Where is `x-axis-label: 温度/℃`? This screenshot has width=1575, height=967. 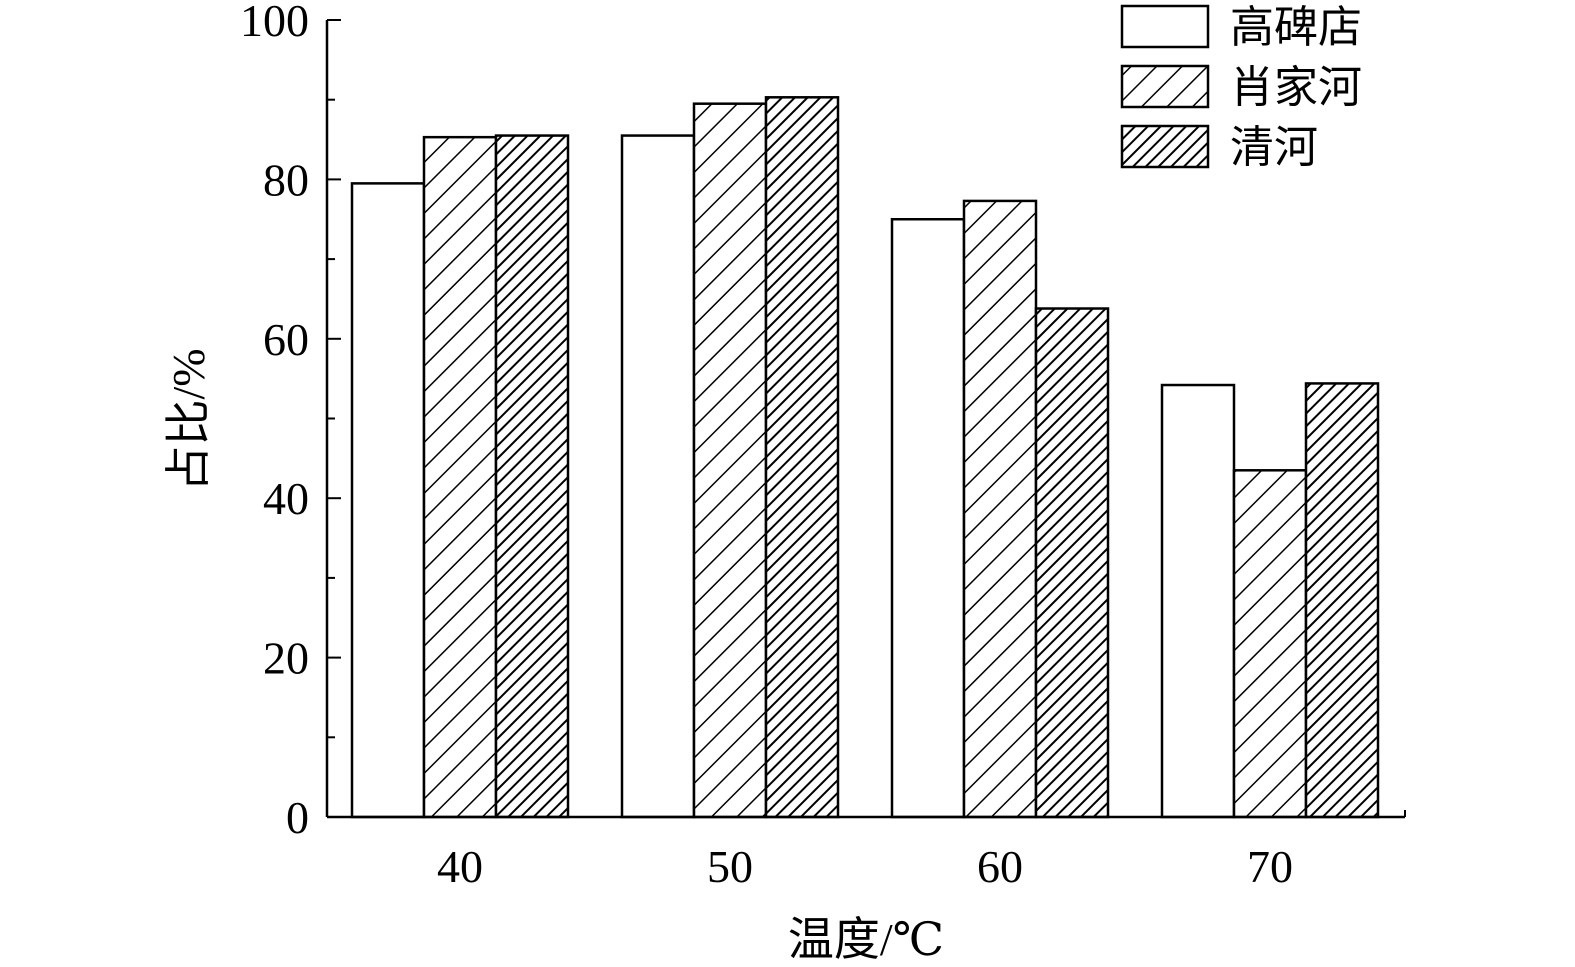 x-axis-label: 温度/℃ is located at coordinates (866, 939).